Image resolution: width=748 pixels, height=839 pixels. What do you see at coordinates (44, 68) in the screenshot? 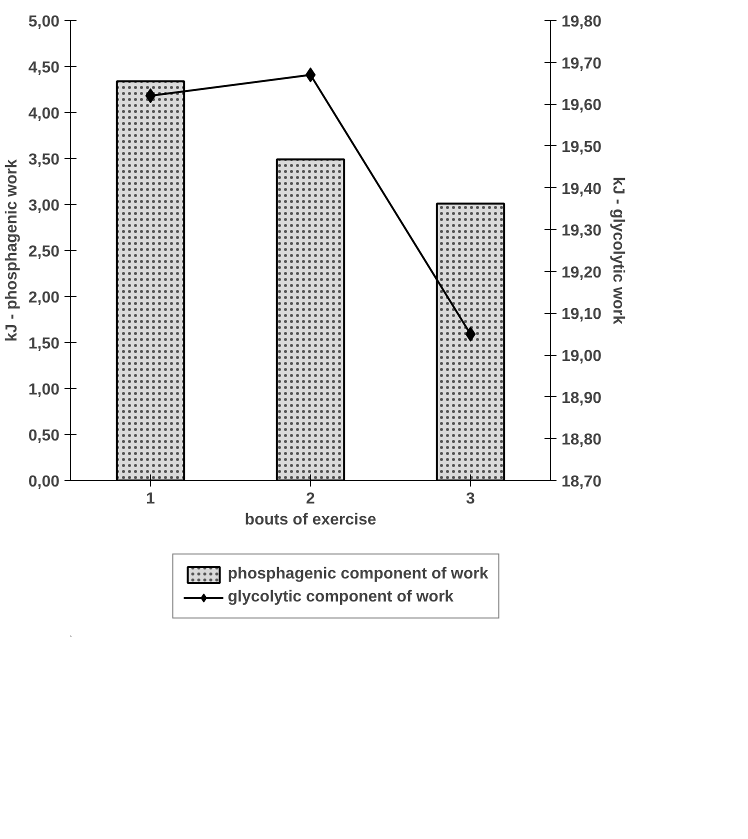
I see `y-tick-label: 4,50` at bounding box center [44, 68].